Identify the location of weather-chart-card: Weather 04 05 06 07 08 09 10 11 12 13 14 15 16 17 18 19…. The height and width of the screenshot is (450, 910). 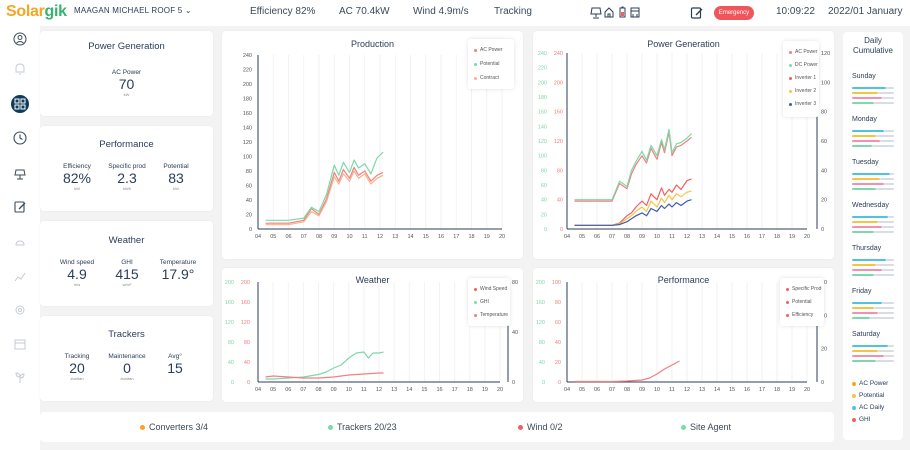
(372, 335).